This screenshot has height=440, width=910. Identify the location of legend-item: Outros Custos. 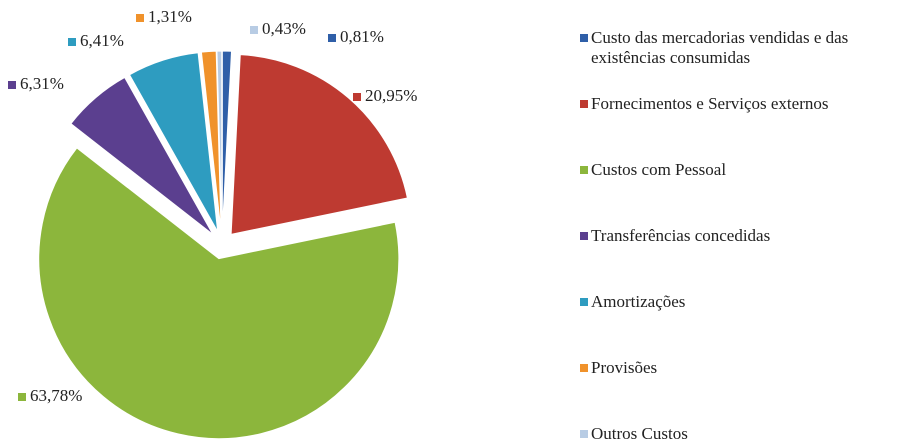
(740, 432).